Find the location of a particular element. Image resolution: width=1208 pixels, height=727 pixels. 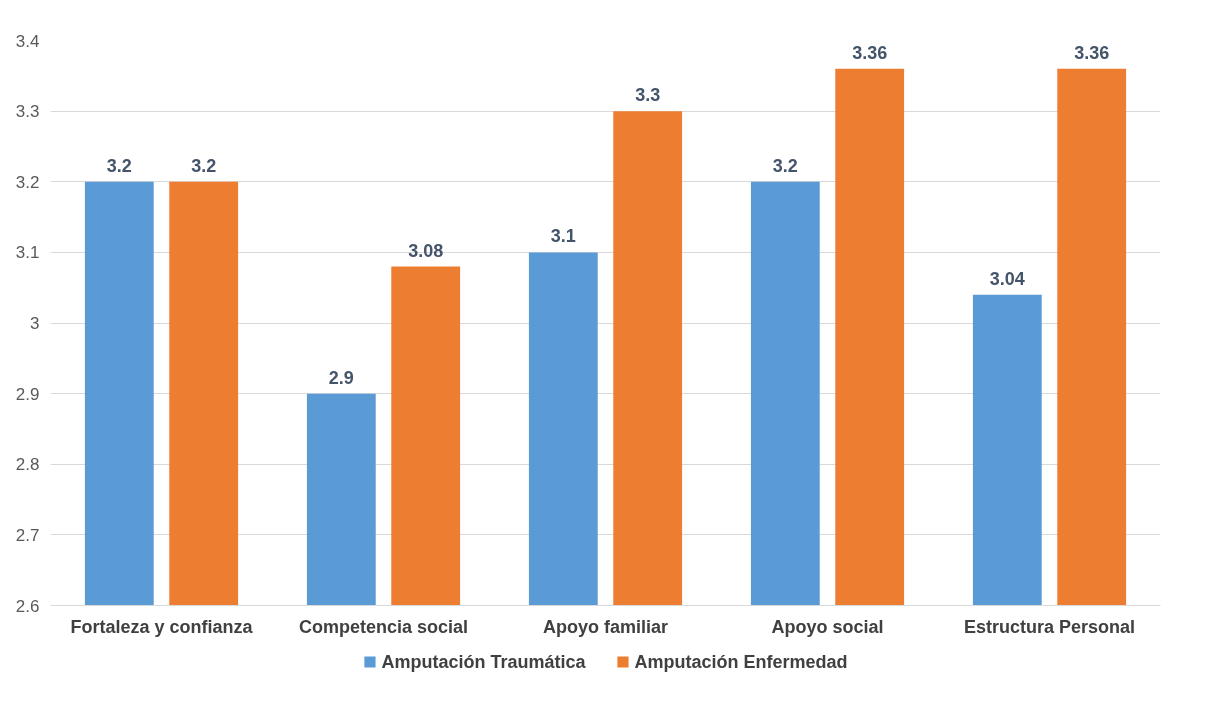

legend-label: Amputación Enfermedad is located at coordinates (741, 661).